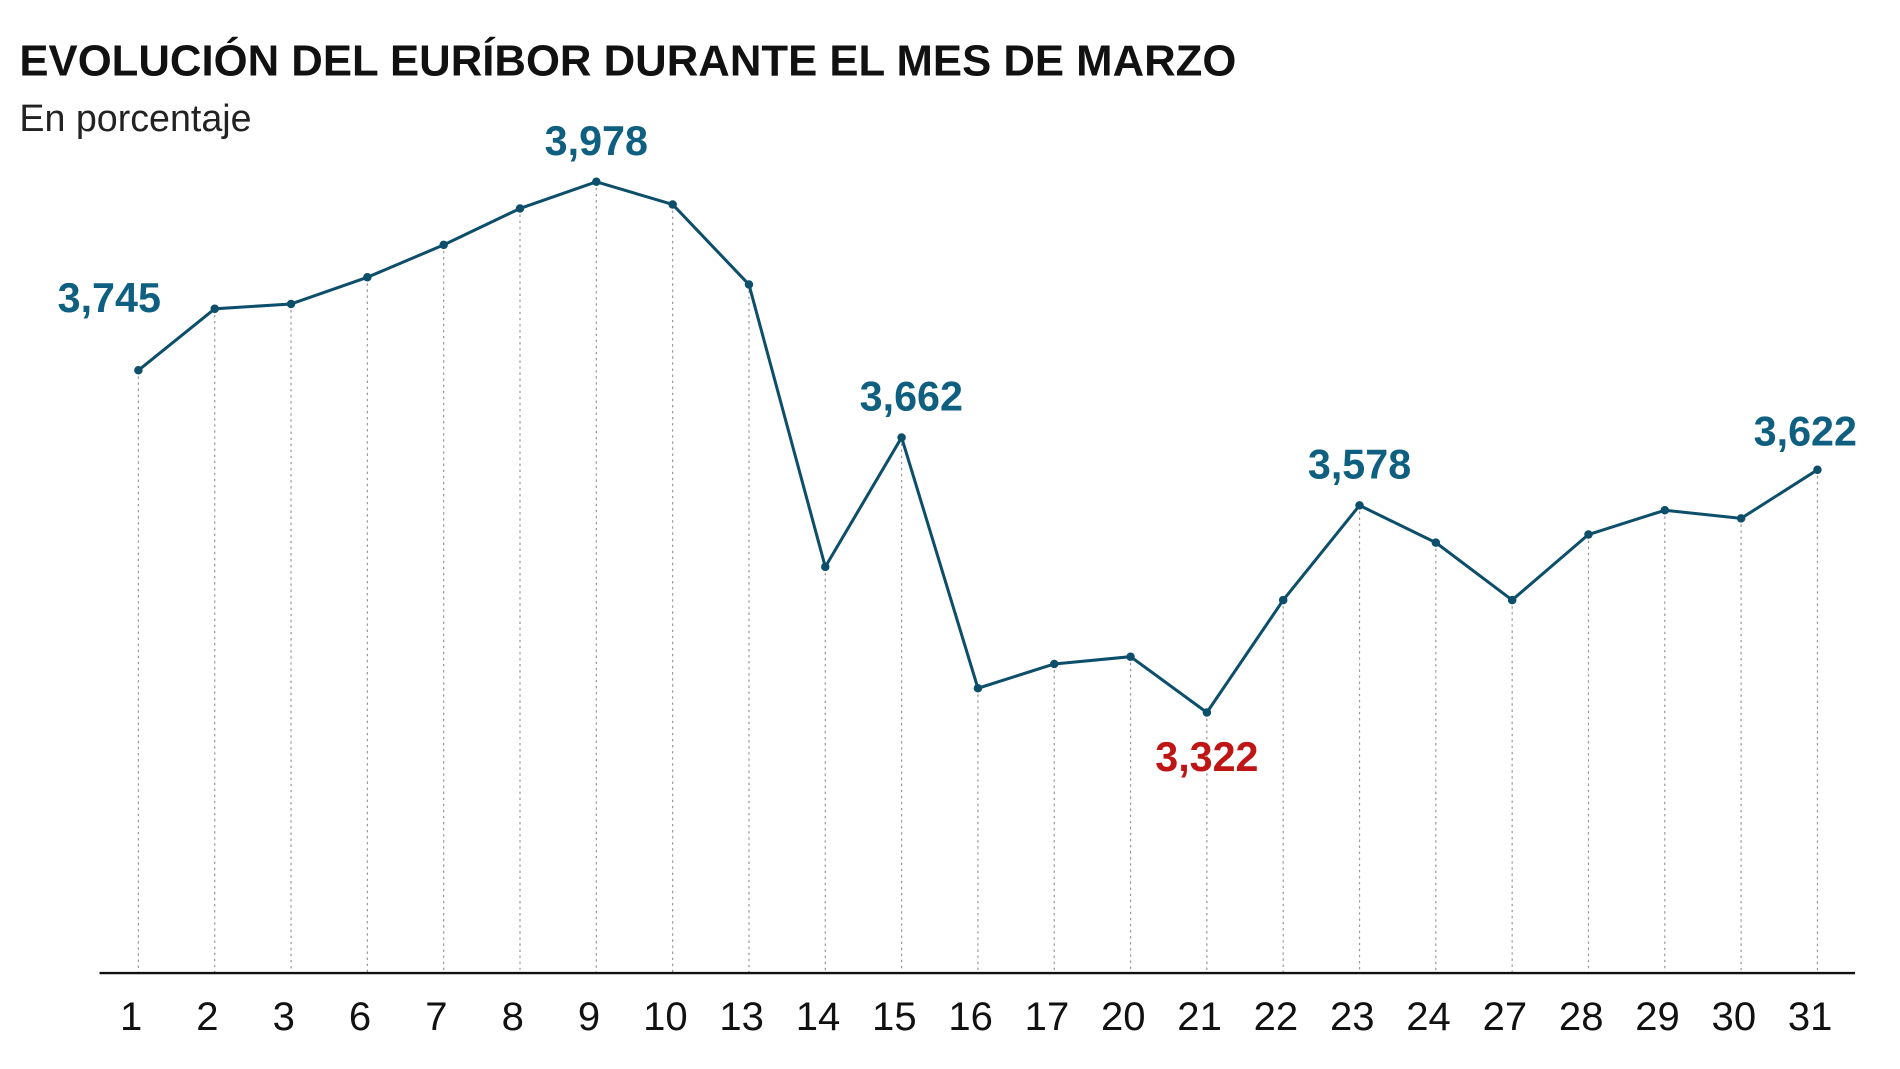  Describe the element at coordinates (360, 1017) in the screenshot. I see `x-tick-label: 6` at that location.